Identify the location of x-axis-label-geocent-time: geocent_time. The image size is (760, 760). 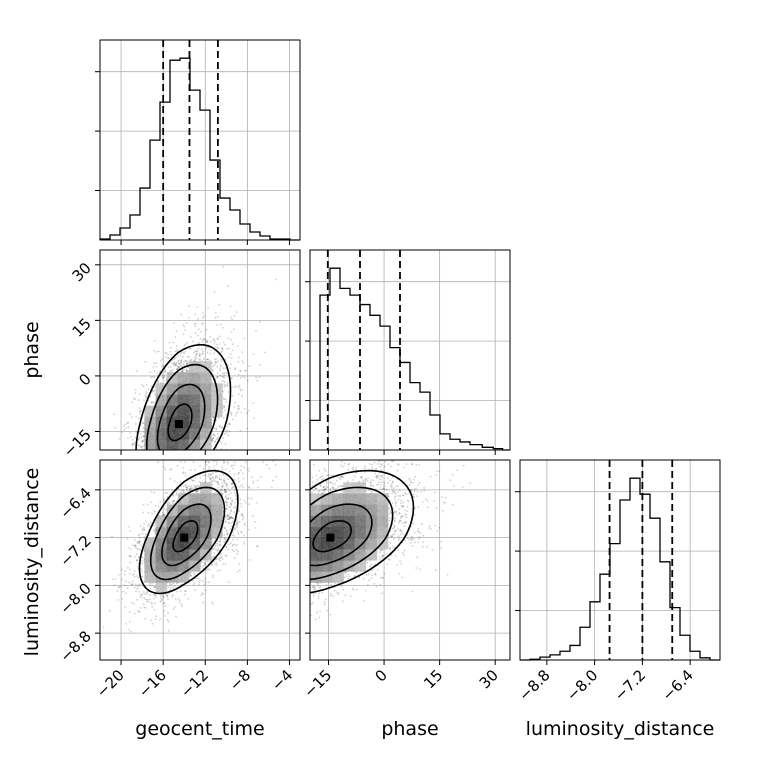
(199, 729).